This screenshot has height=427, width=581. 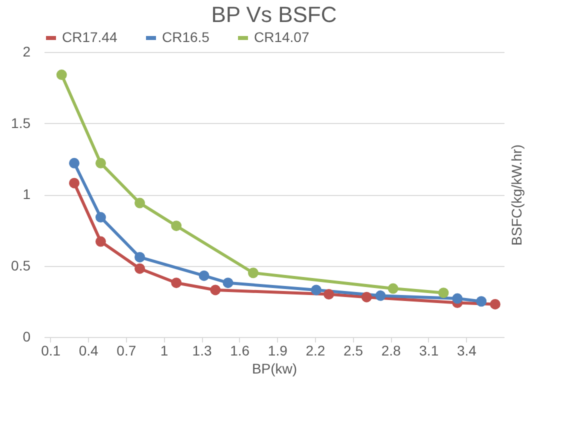 What do you see at coordinates (274, 14) in the screenshot?
I see `chart-title: BP Vs BSFC` at bounding box center [274, 14].